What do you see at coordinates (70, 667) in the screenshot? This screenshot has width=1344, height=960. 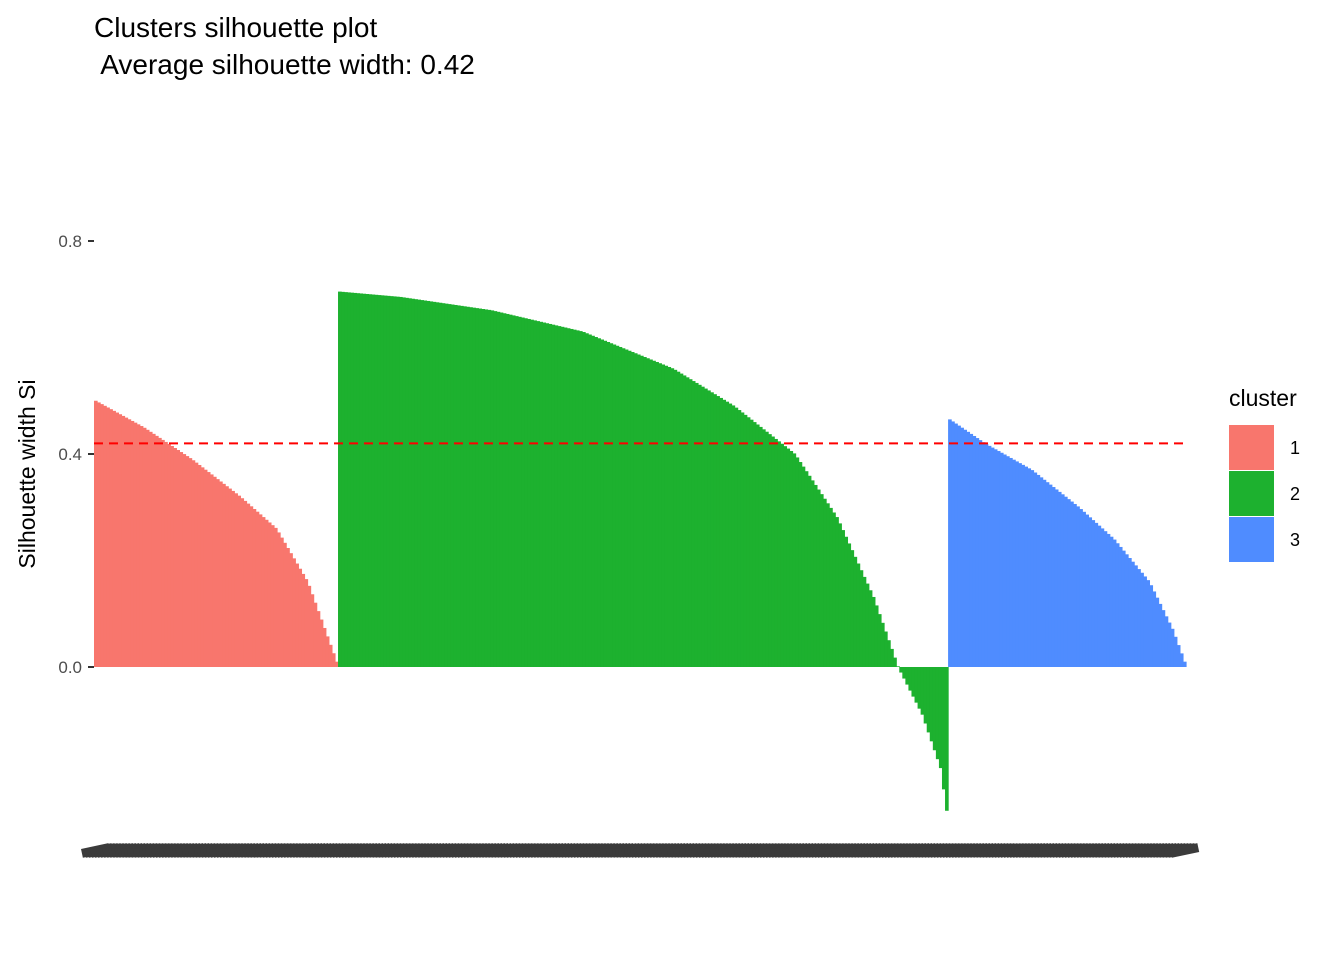 I see `y-tick-label: 0.0` at bounding box center [70, 667].